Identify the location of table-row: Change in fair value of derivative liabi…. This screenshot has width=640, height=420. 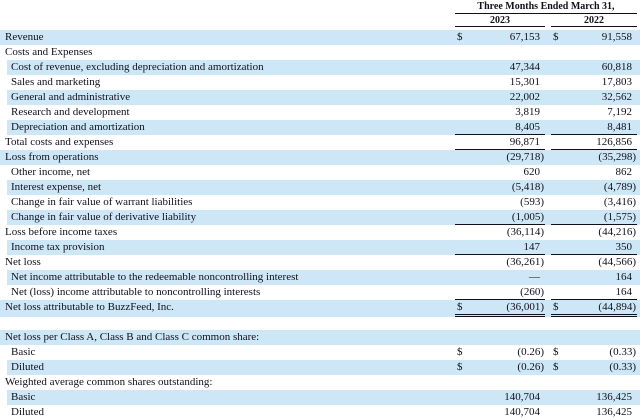
(320, 217).